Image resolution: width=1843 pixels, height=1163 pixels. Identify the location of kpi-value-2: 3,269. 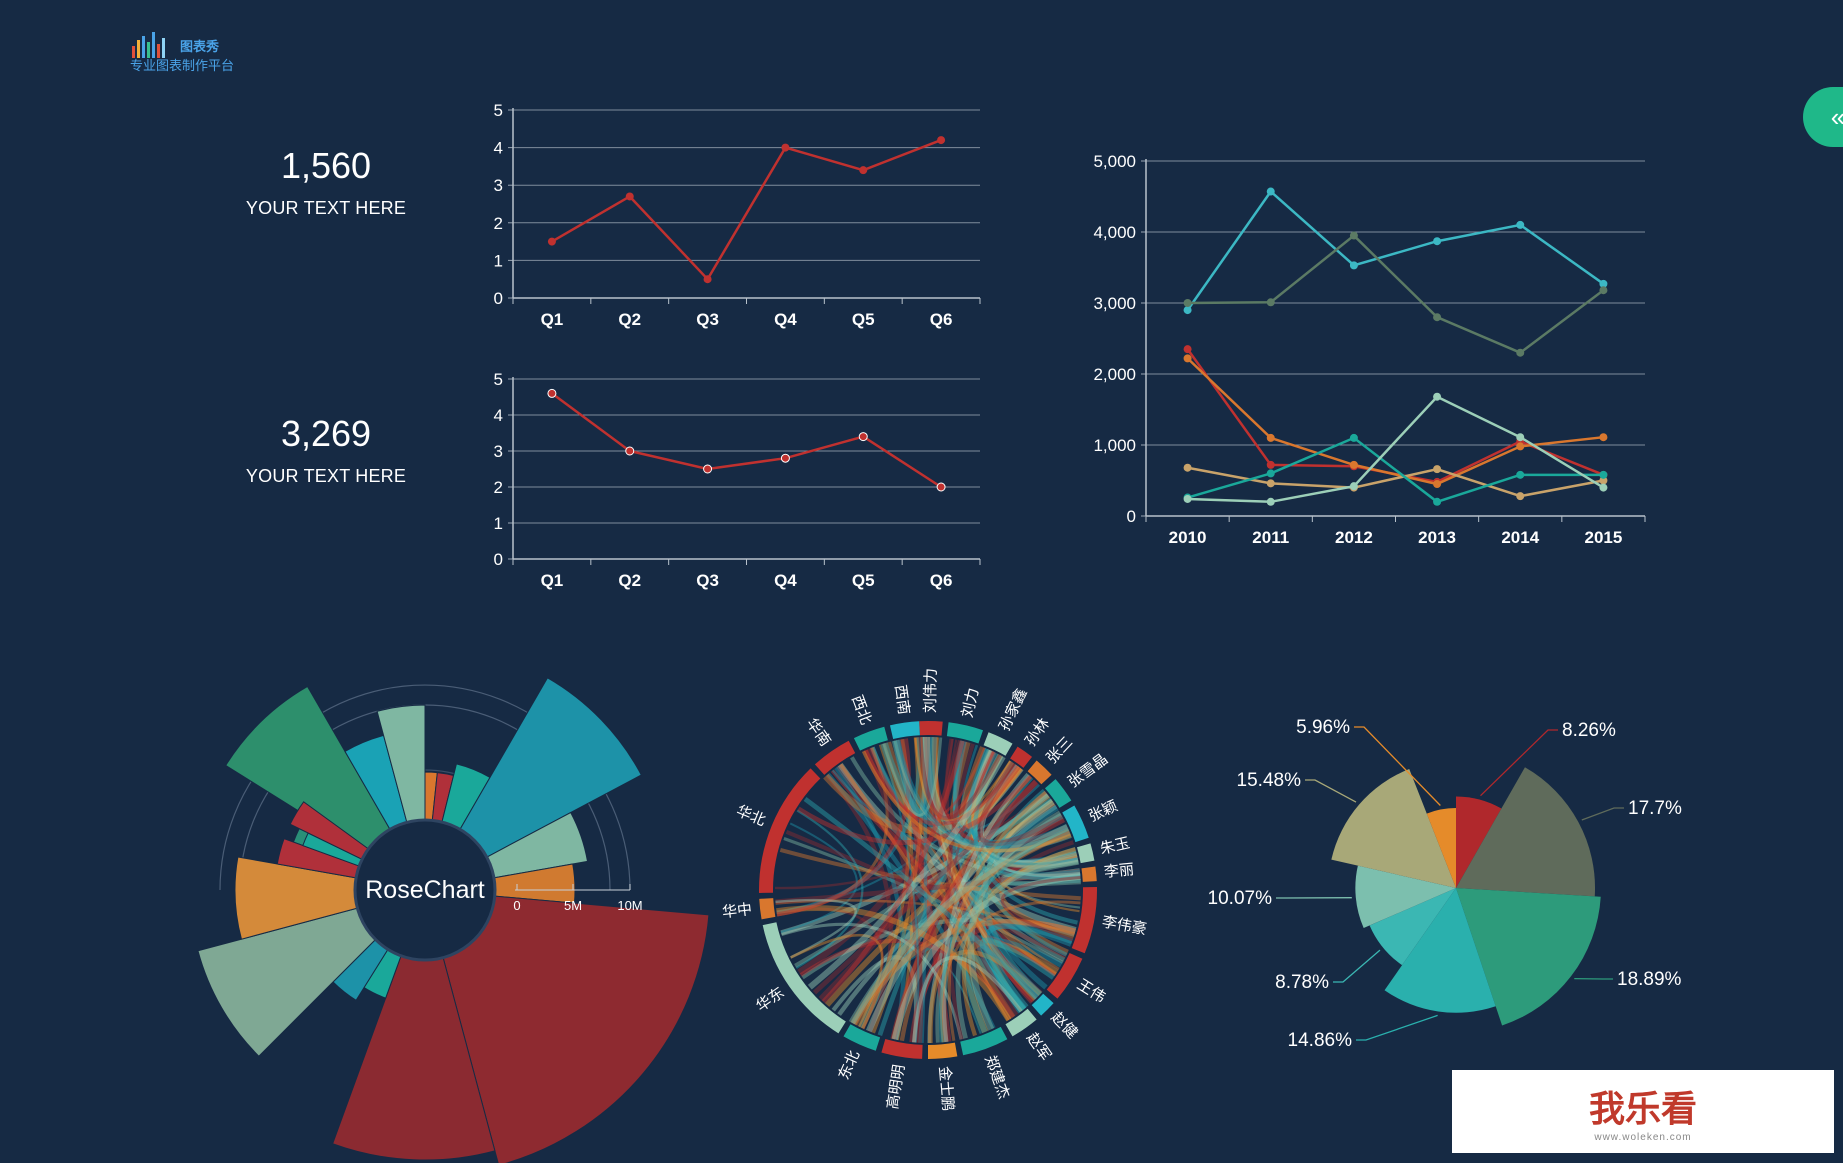
(326, 433).